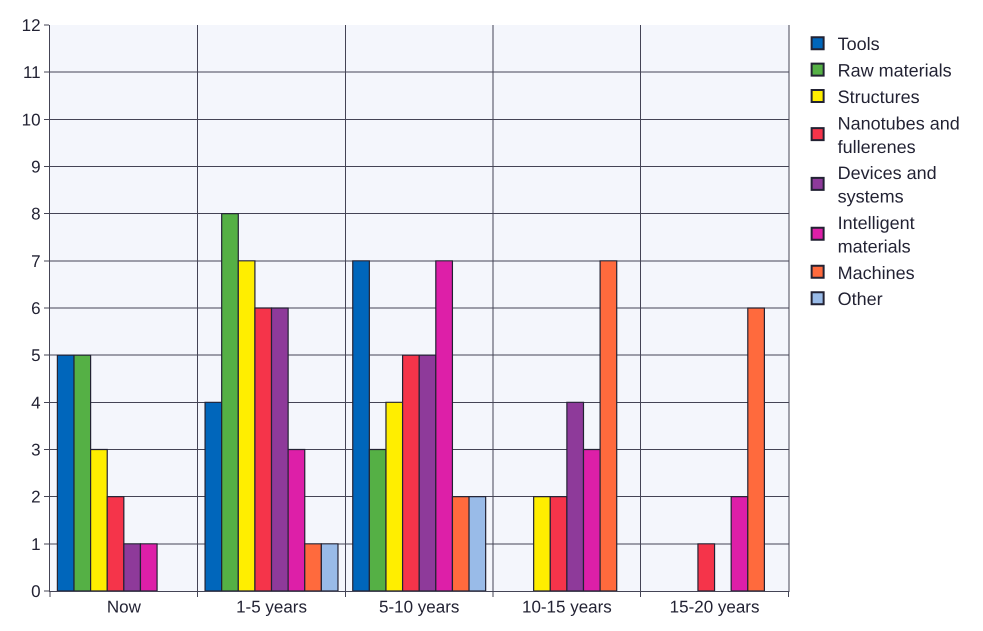  I want to click on y-tick-label: 9, so click(36, 166).